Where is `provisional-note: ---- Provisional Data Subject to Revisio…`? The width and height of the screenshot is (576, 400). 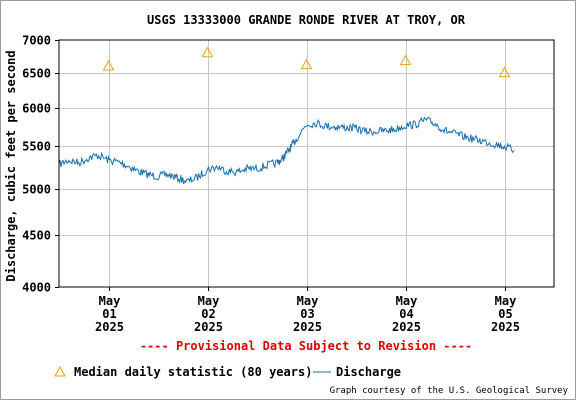 provisional-note: ---- Provisional Data Subject to Revisio… is located at coordinates (306, 346).